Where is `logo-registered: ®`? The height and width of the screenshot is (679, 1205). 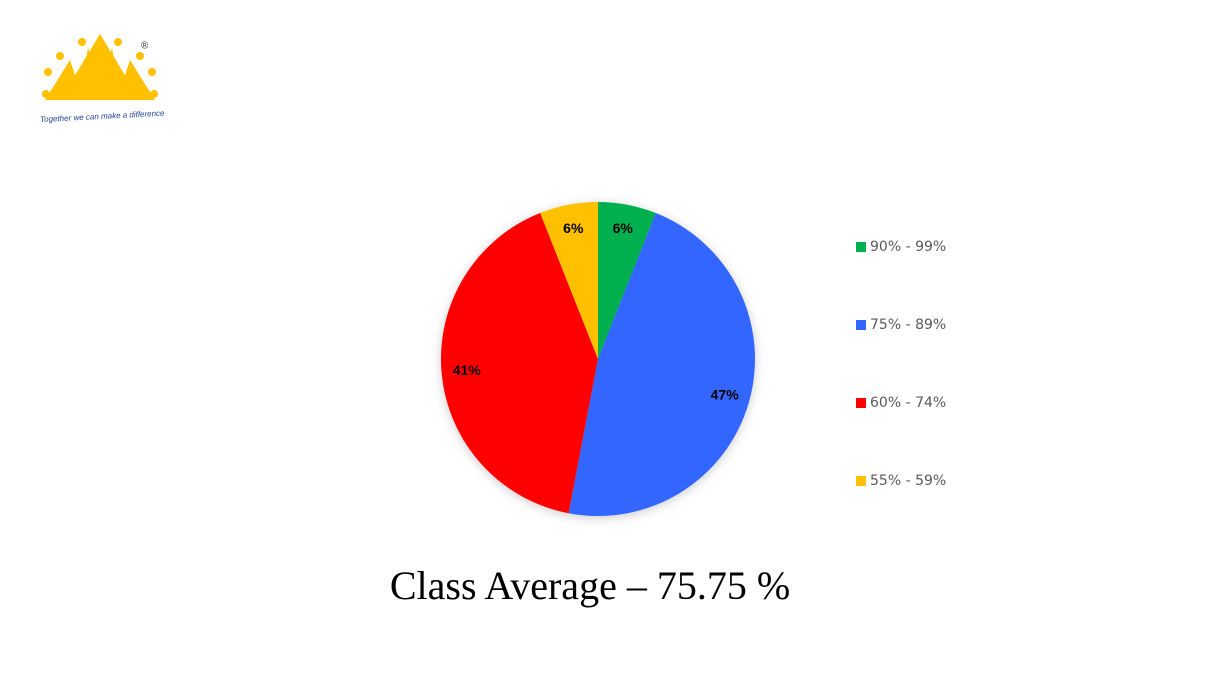
logo-registered: ® is located at coordinates (145, 46).